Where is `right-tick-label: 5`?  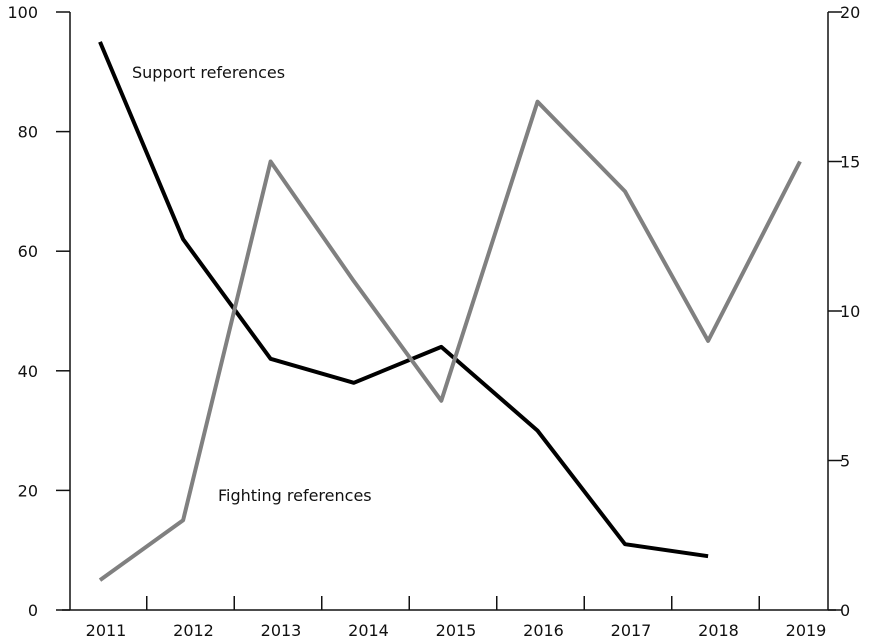
right-tick-label: 5 is located at coordinates (845, 461).